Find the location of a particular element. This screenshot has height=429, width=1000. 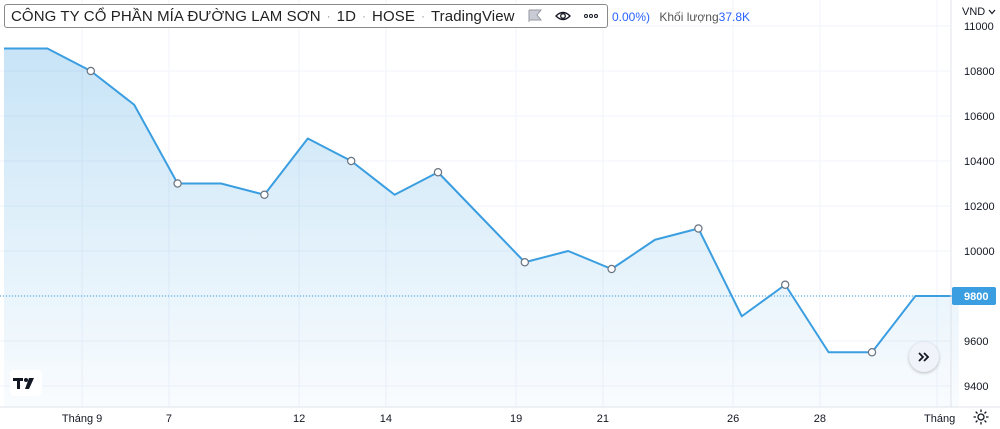

tradingview-logo-mark is located at coordinates (23, 383).